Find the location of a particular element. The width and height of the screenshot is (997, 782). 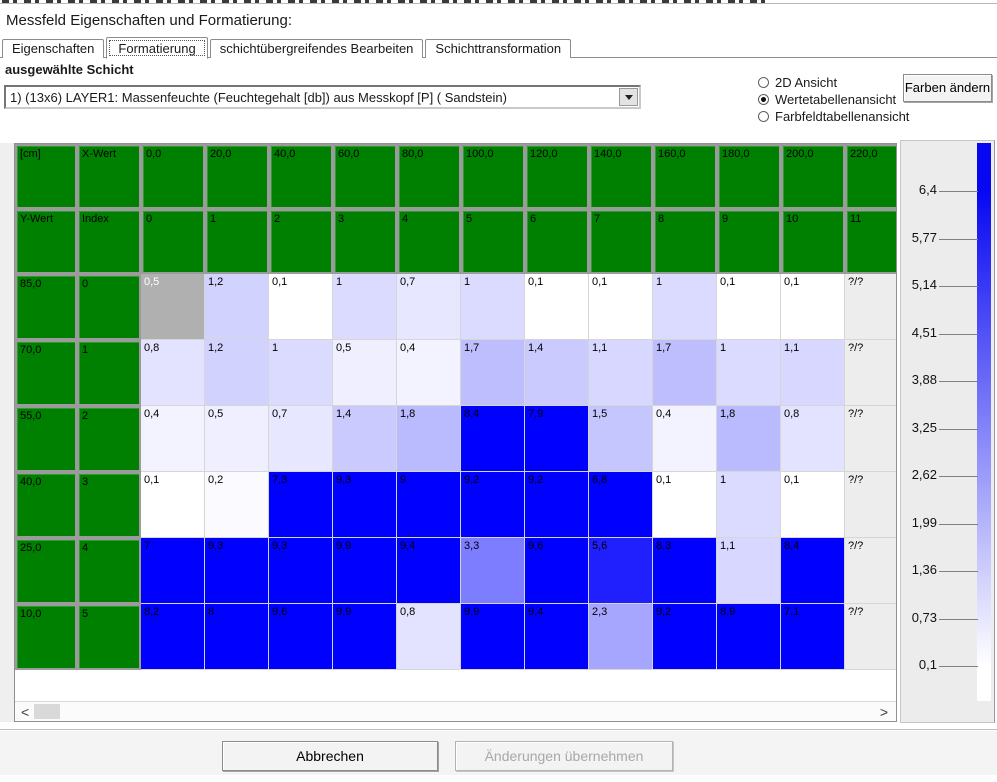

radio-wertetabellenansicht: Wertetabellenansicht is located at coordinates (833, 99).